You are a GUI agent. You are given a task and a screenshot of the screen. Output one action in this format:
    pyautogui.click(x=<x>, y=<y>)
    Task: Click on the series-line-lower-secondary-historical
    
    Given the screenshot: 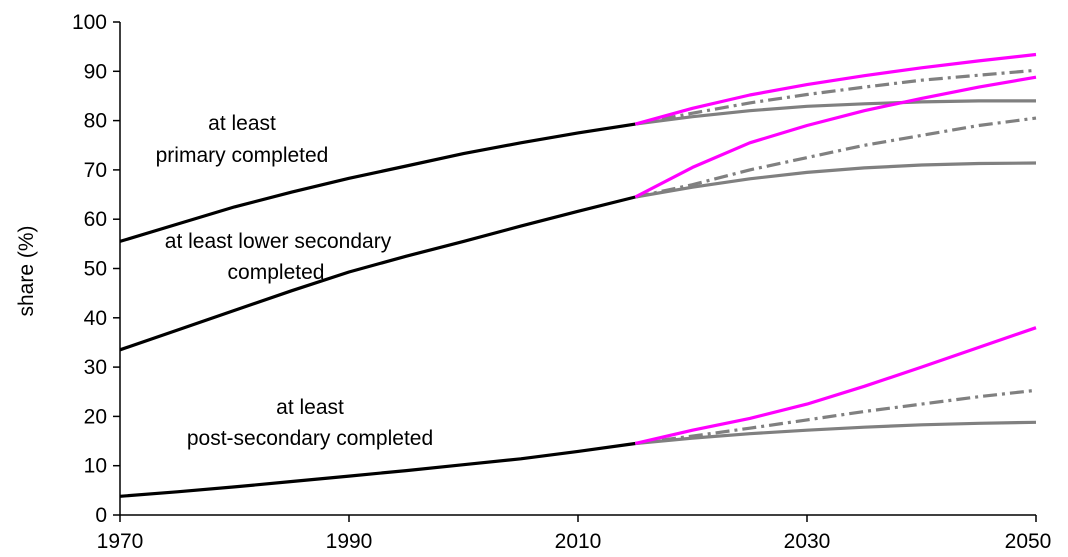 What is the action you would take?
    pyautogui.click(x=377, y=273)
    